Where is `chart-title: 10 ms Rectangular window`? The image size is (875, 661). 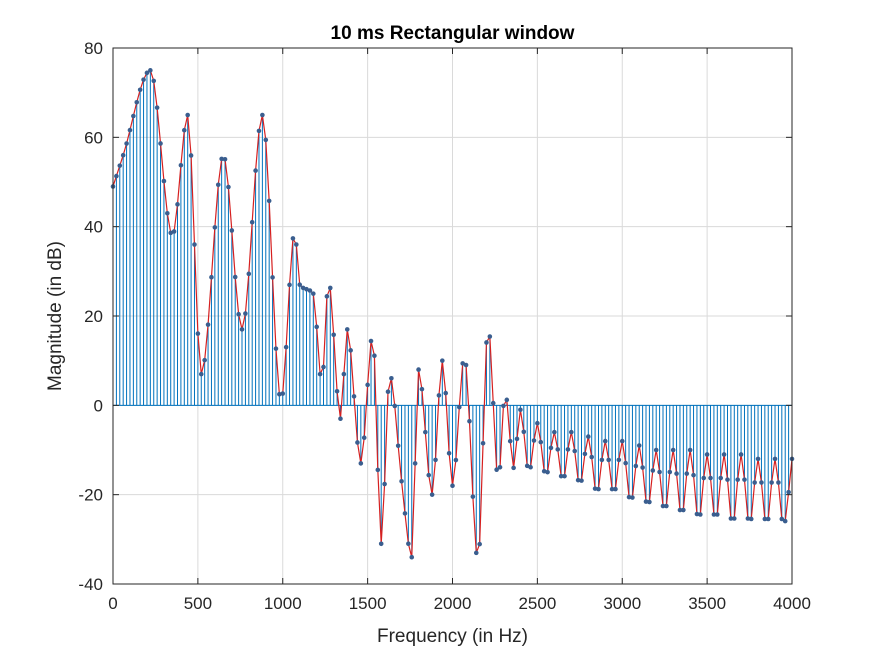
chart-title: 10 ms Rectangular window is located at coordinates (453, 33).